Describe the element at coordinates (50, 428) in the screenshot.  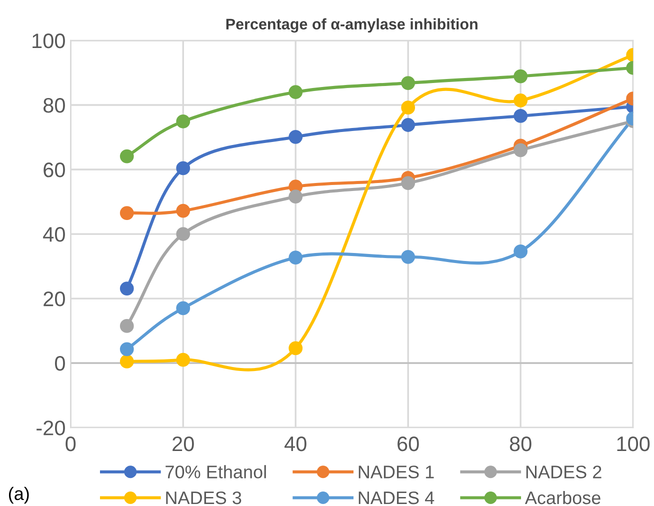
I see `y-tick-label: -20` at that location.